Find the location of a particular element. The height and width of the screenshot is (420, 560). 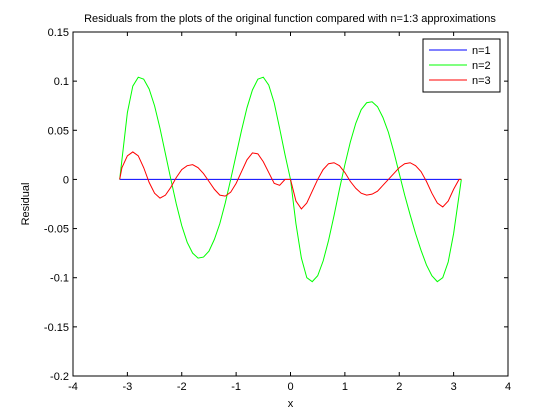

y-axis-label: Residual is located at coordinates (26, 204).